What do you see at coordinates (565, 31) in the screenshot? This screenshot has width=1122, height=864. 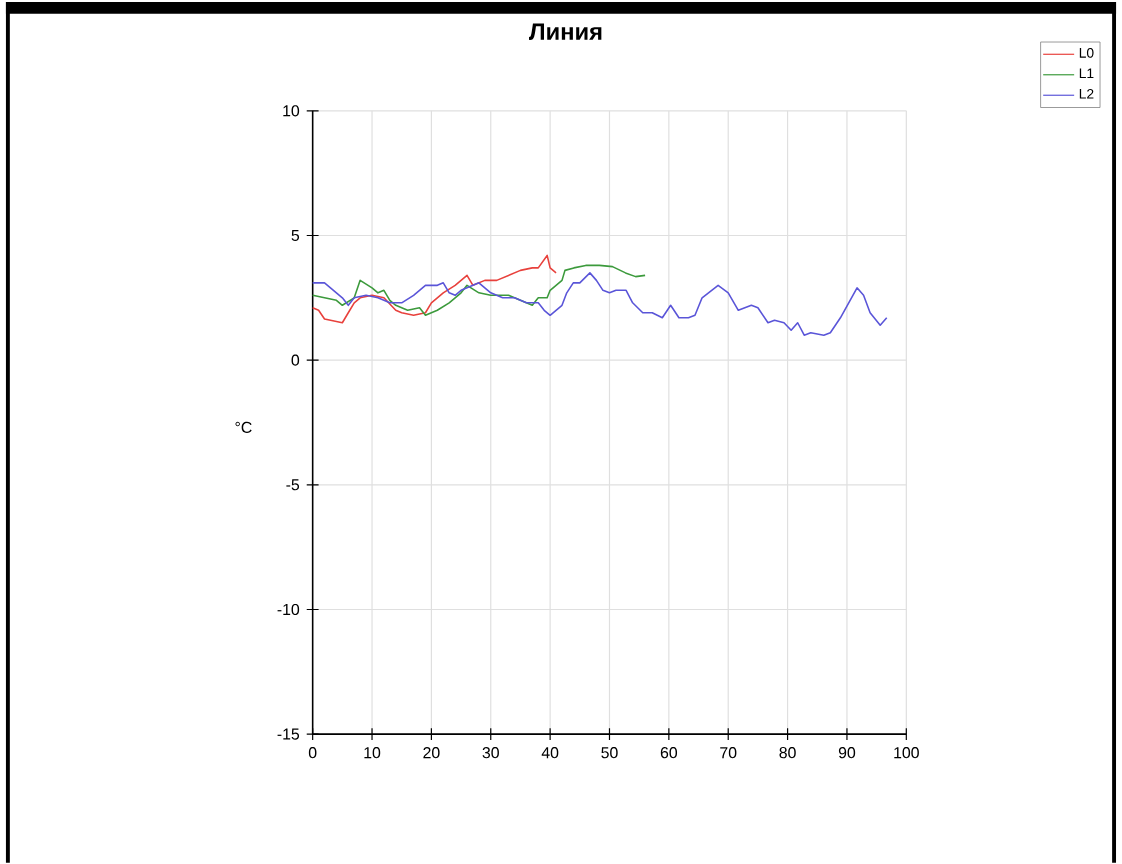 I see `chart-title: Линия` at bounding box center [565, 31].